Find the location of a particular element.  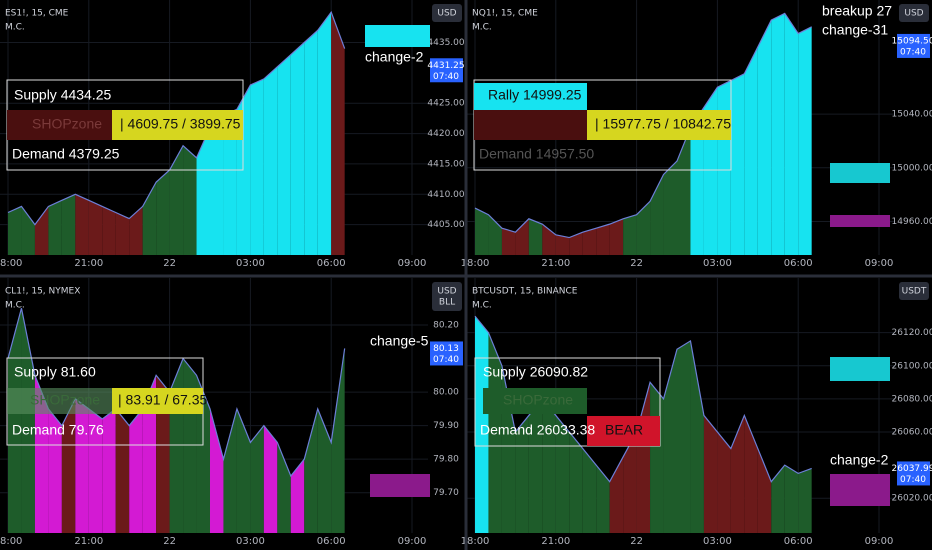

y-tick-label: 14960.00 is located at coordinates (912, 222).